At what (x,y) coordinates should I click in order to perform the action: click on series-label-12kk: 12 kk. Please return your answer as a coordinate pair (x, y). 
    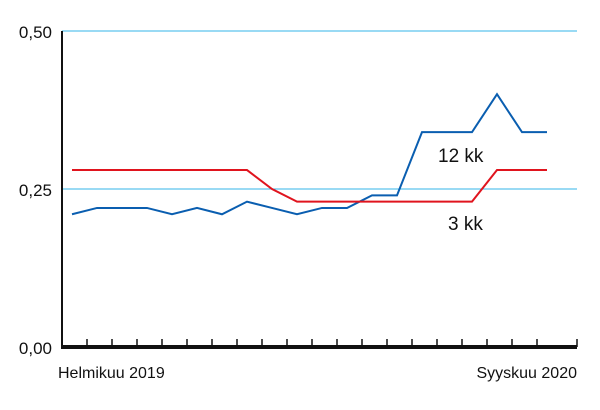
    Looking at the image, I should click on (461, 156).